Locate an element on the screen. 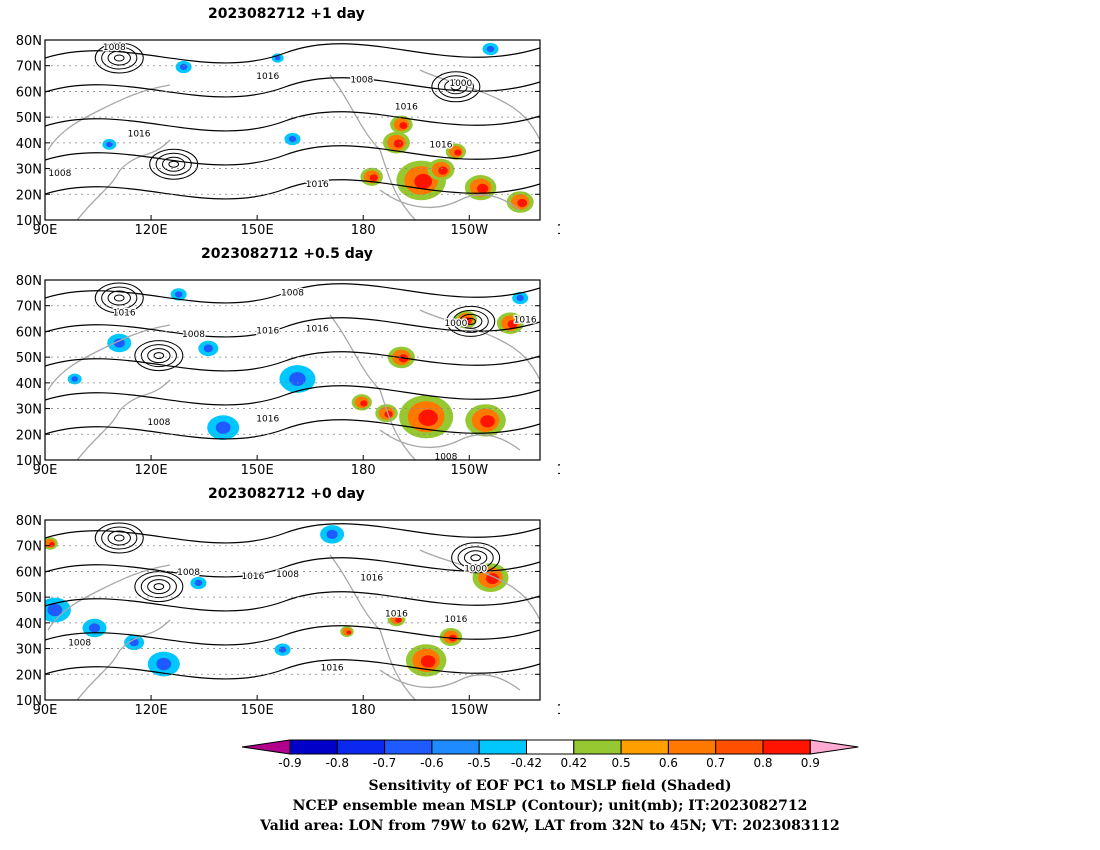 The height and width of the screenshot is (850, 1100). plot-frame is located at coordinates (292, 370).